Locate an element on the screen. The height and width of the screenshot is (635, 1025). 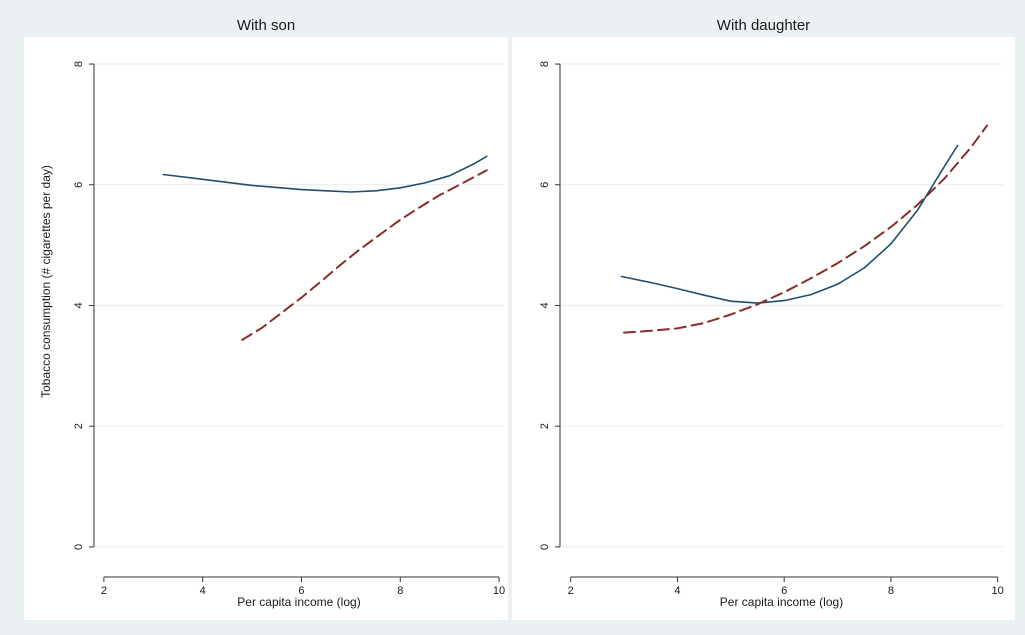
panel-1-x-tick-label: 4 is located at coordinates (203, 591).